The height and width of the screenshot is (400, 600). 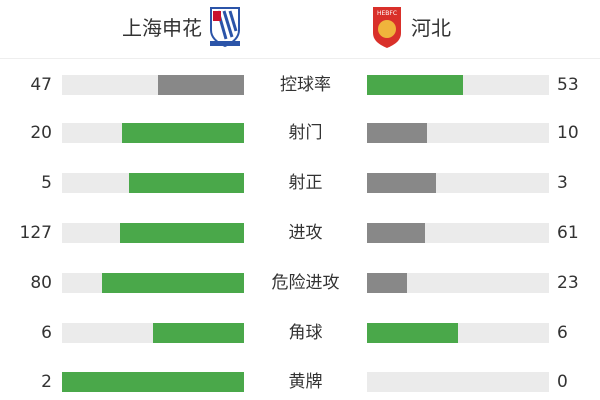 What do you see at coordinates (305, 333) in the screenshot?
I see `stat-label: 角球` at bounding box center [305, 333].